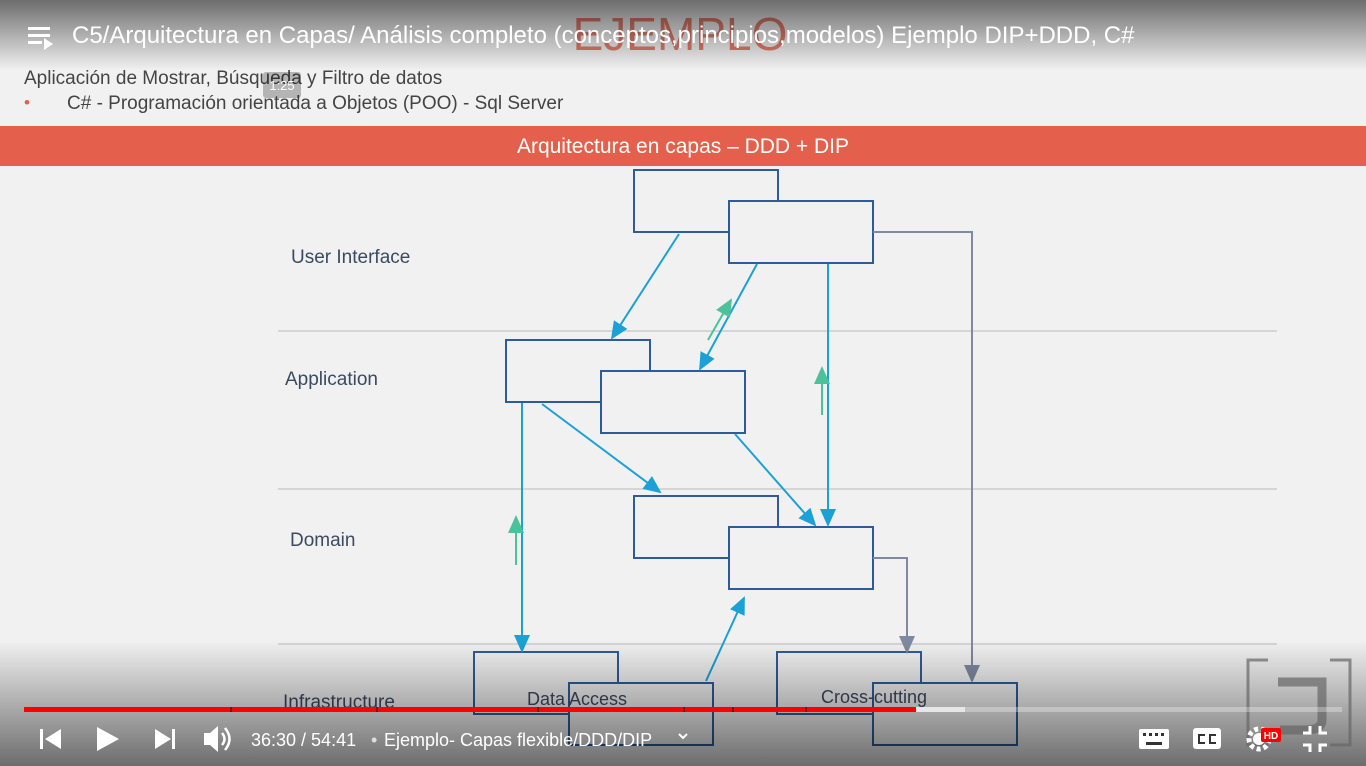  I want to click on exit-fullscreen-button, so click(1315, 739).